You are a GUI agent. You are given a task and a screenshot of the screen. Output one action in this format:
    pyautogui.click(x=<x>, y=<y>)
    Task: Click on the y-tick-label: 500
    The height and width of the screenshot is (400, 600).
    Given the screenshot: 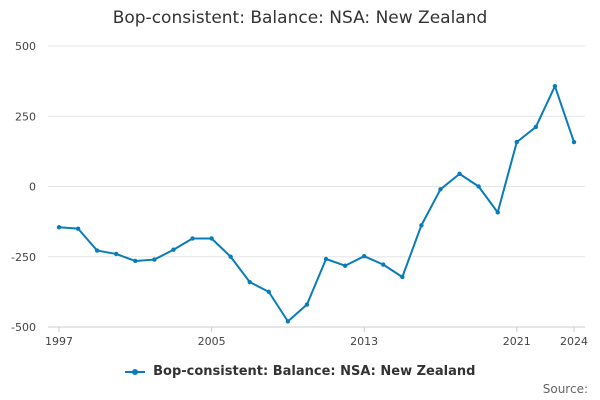 What is the action you would take?
    pyautogui.click(x=25, y=46)
    